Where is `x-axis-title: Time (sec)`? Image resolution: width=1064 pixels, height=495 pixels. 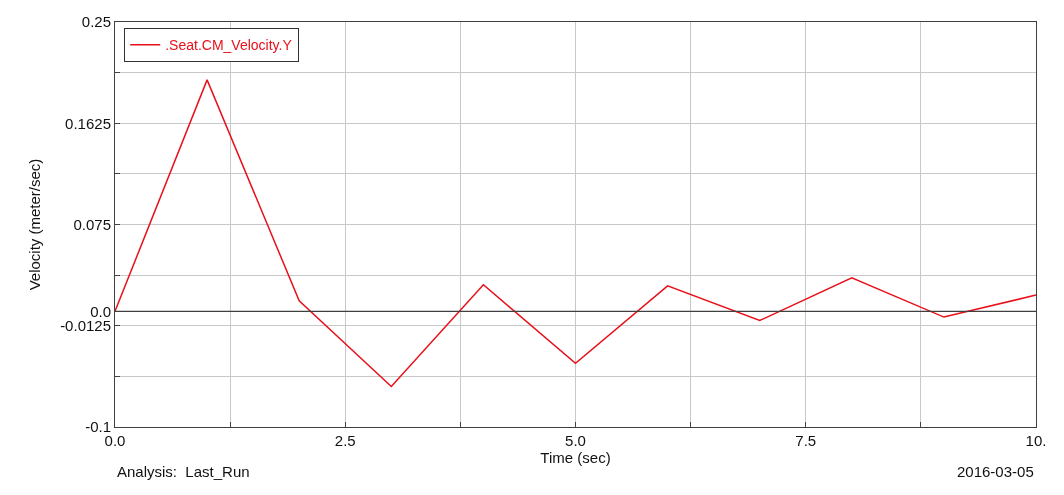
x-axis-title: Time (sec) is located at coordinates (575, 457).